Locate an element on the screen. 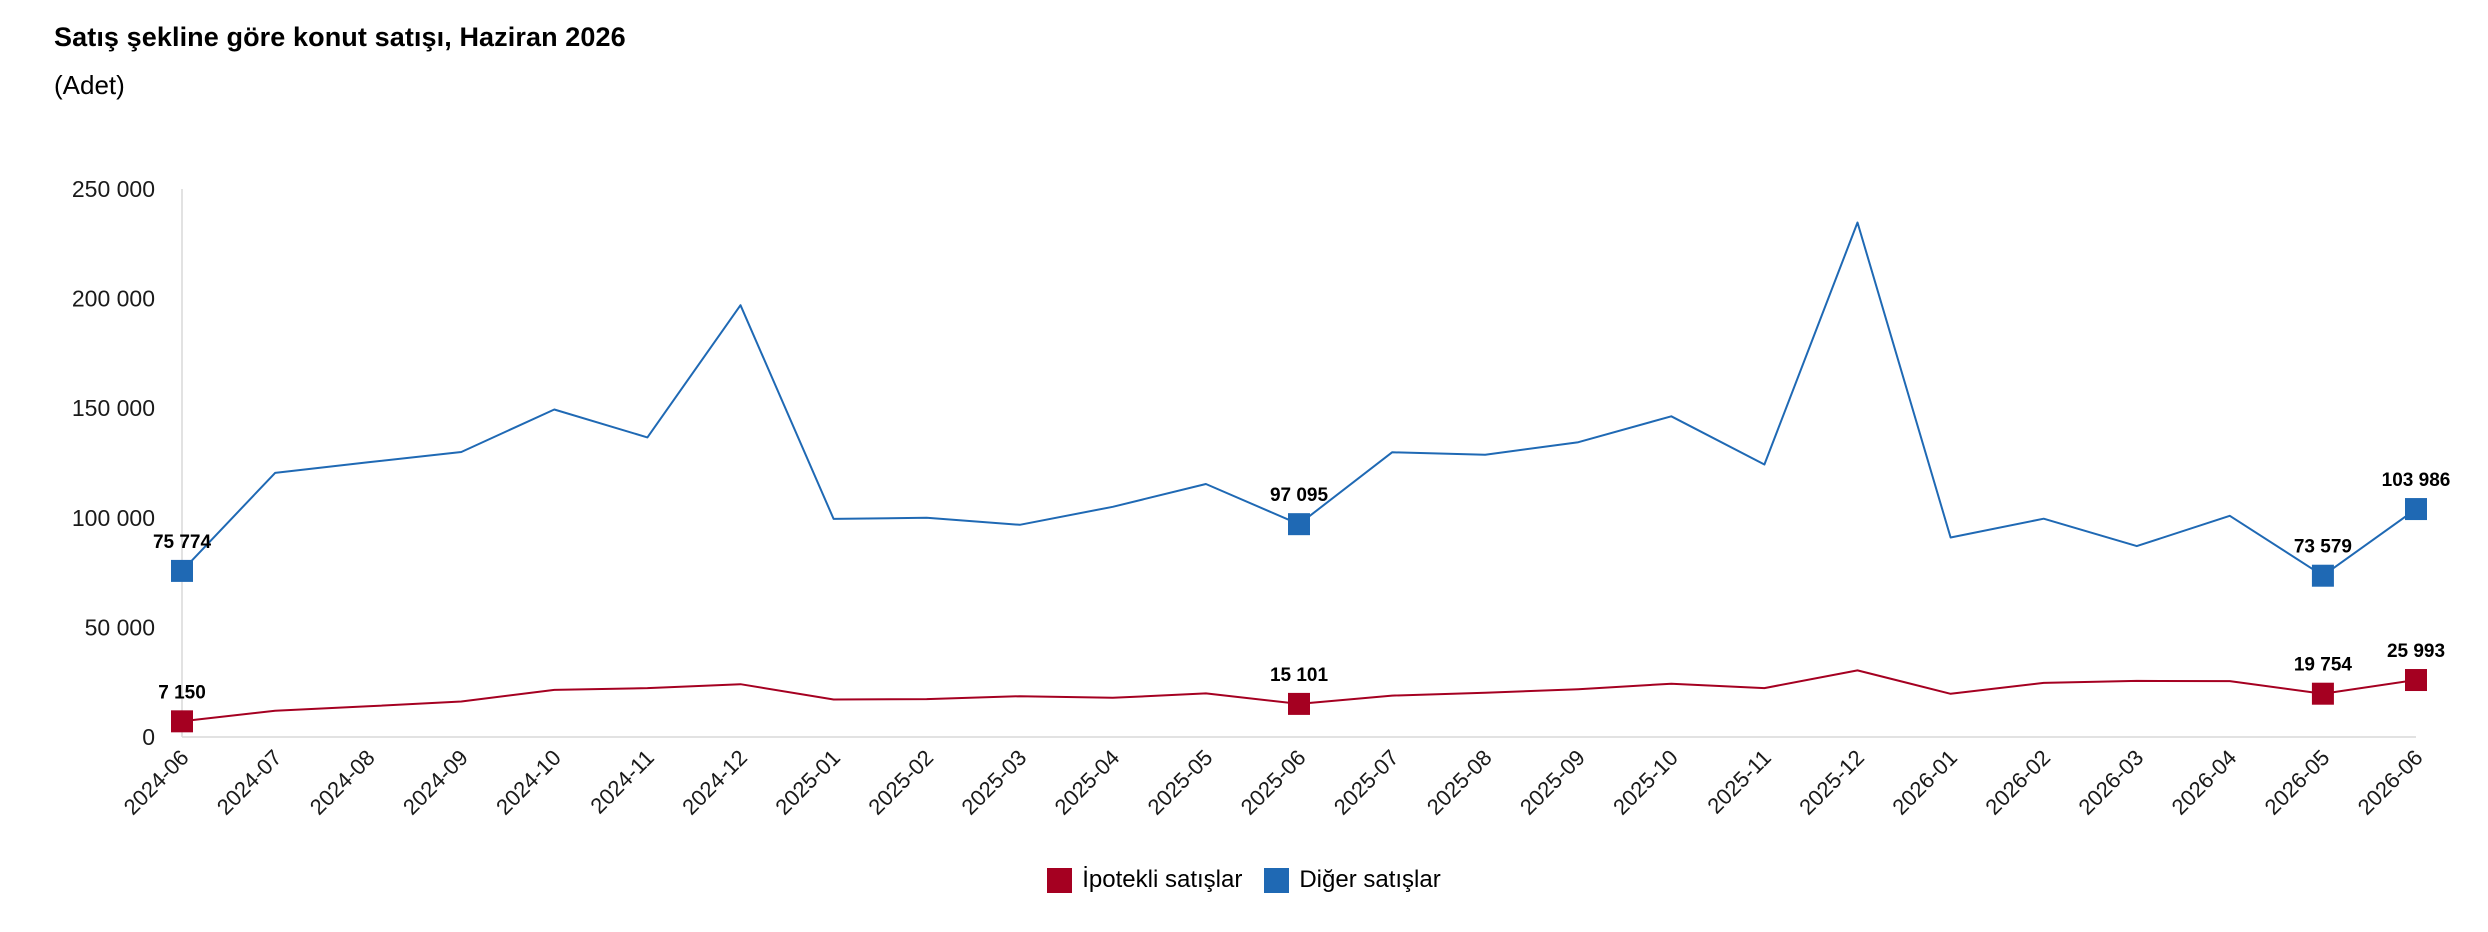 This screenshot has width=2488, height=932. data-label: 15 101 is located at coordinates (1299, 675).